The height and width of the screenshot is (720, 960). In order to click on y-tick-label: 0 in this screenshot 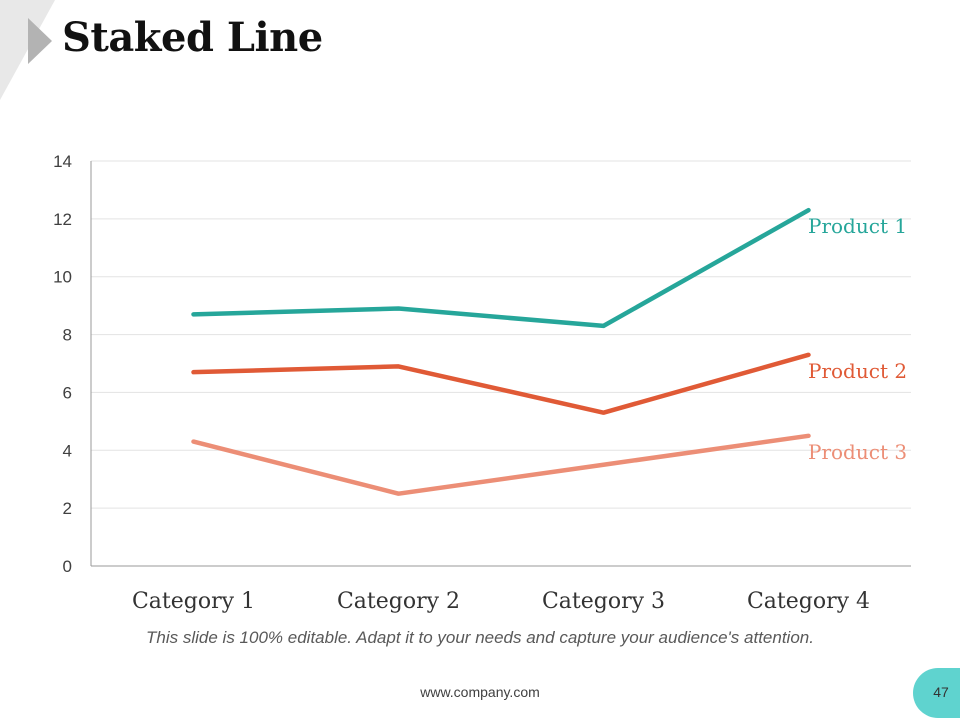, I will do `click(67, 566)`.